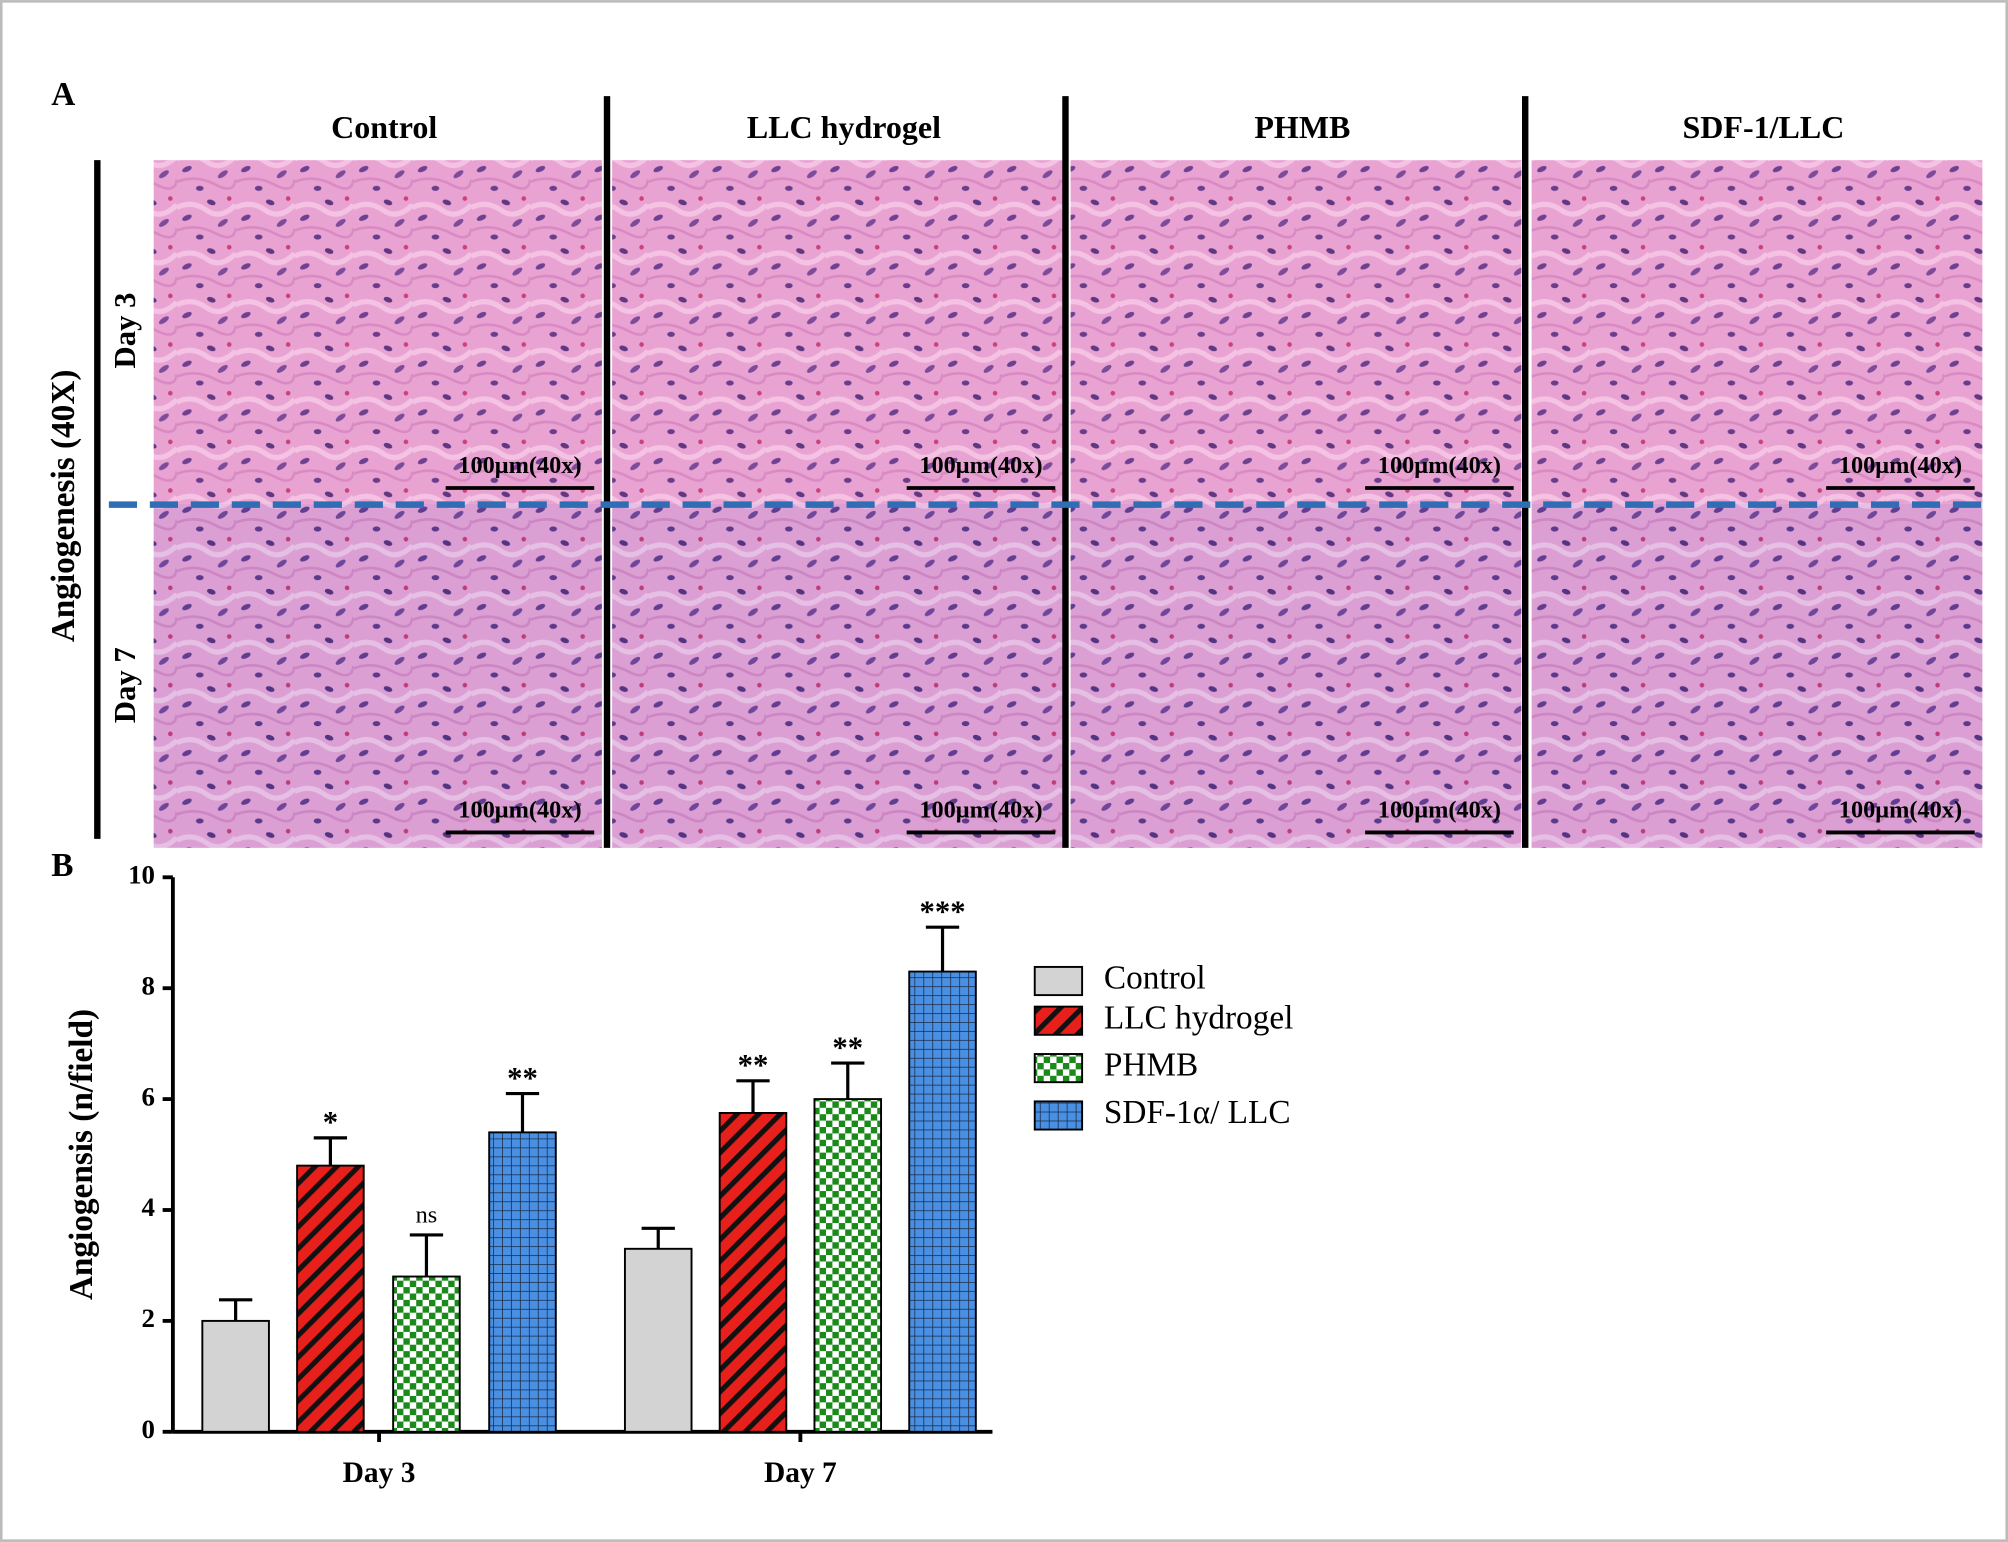 The image size is (2008, 1542). What do you see at coordinates (1764, 127) in the screenshot?
I see `column-header: SDF-1/LLC` at bounding box center [1764, 127].